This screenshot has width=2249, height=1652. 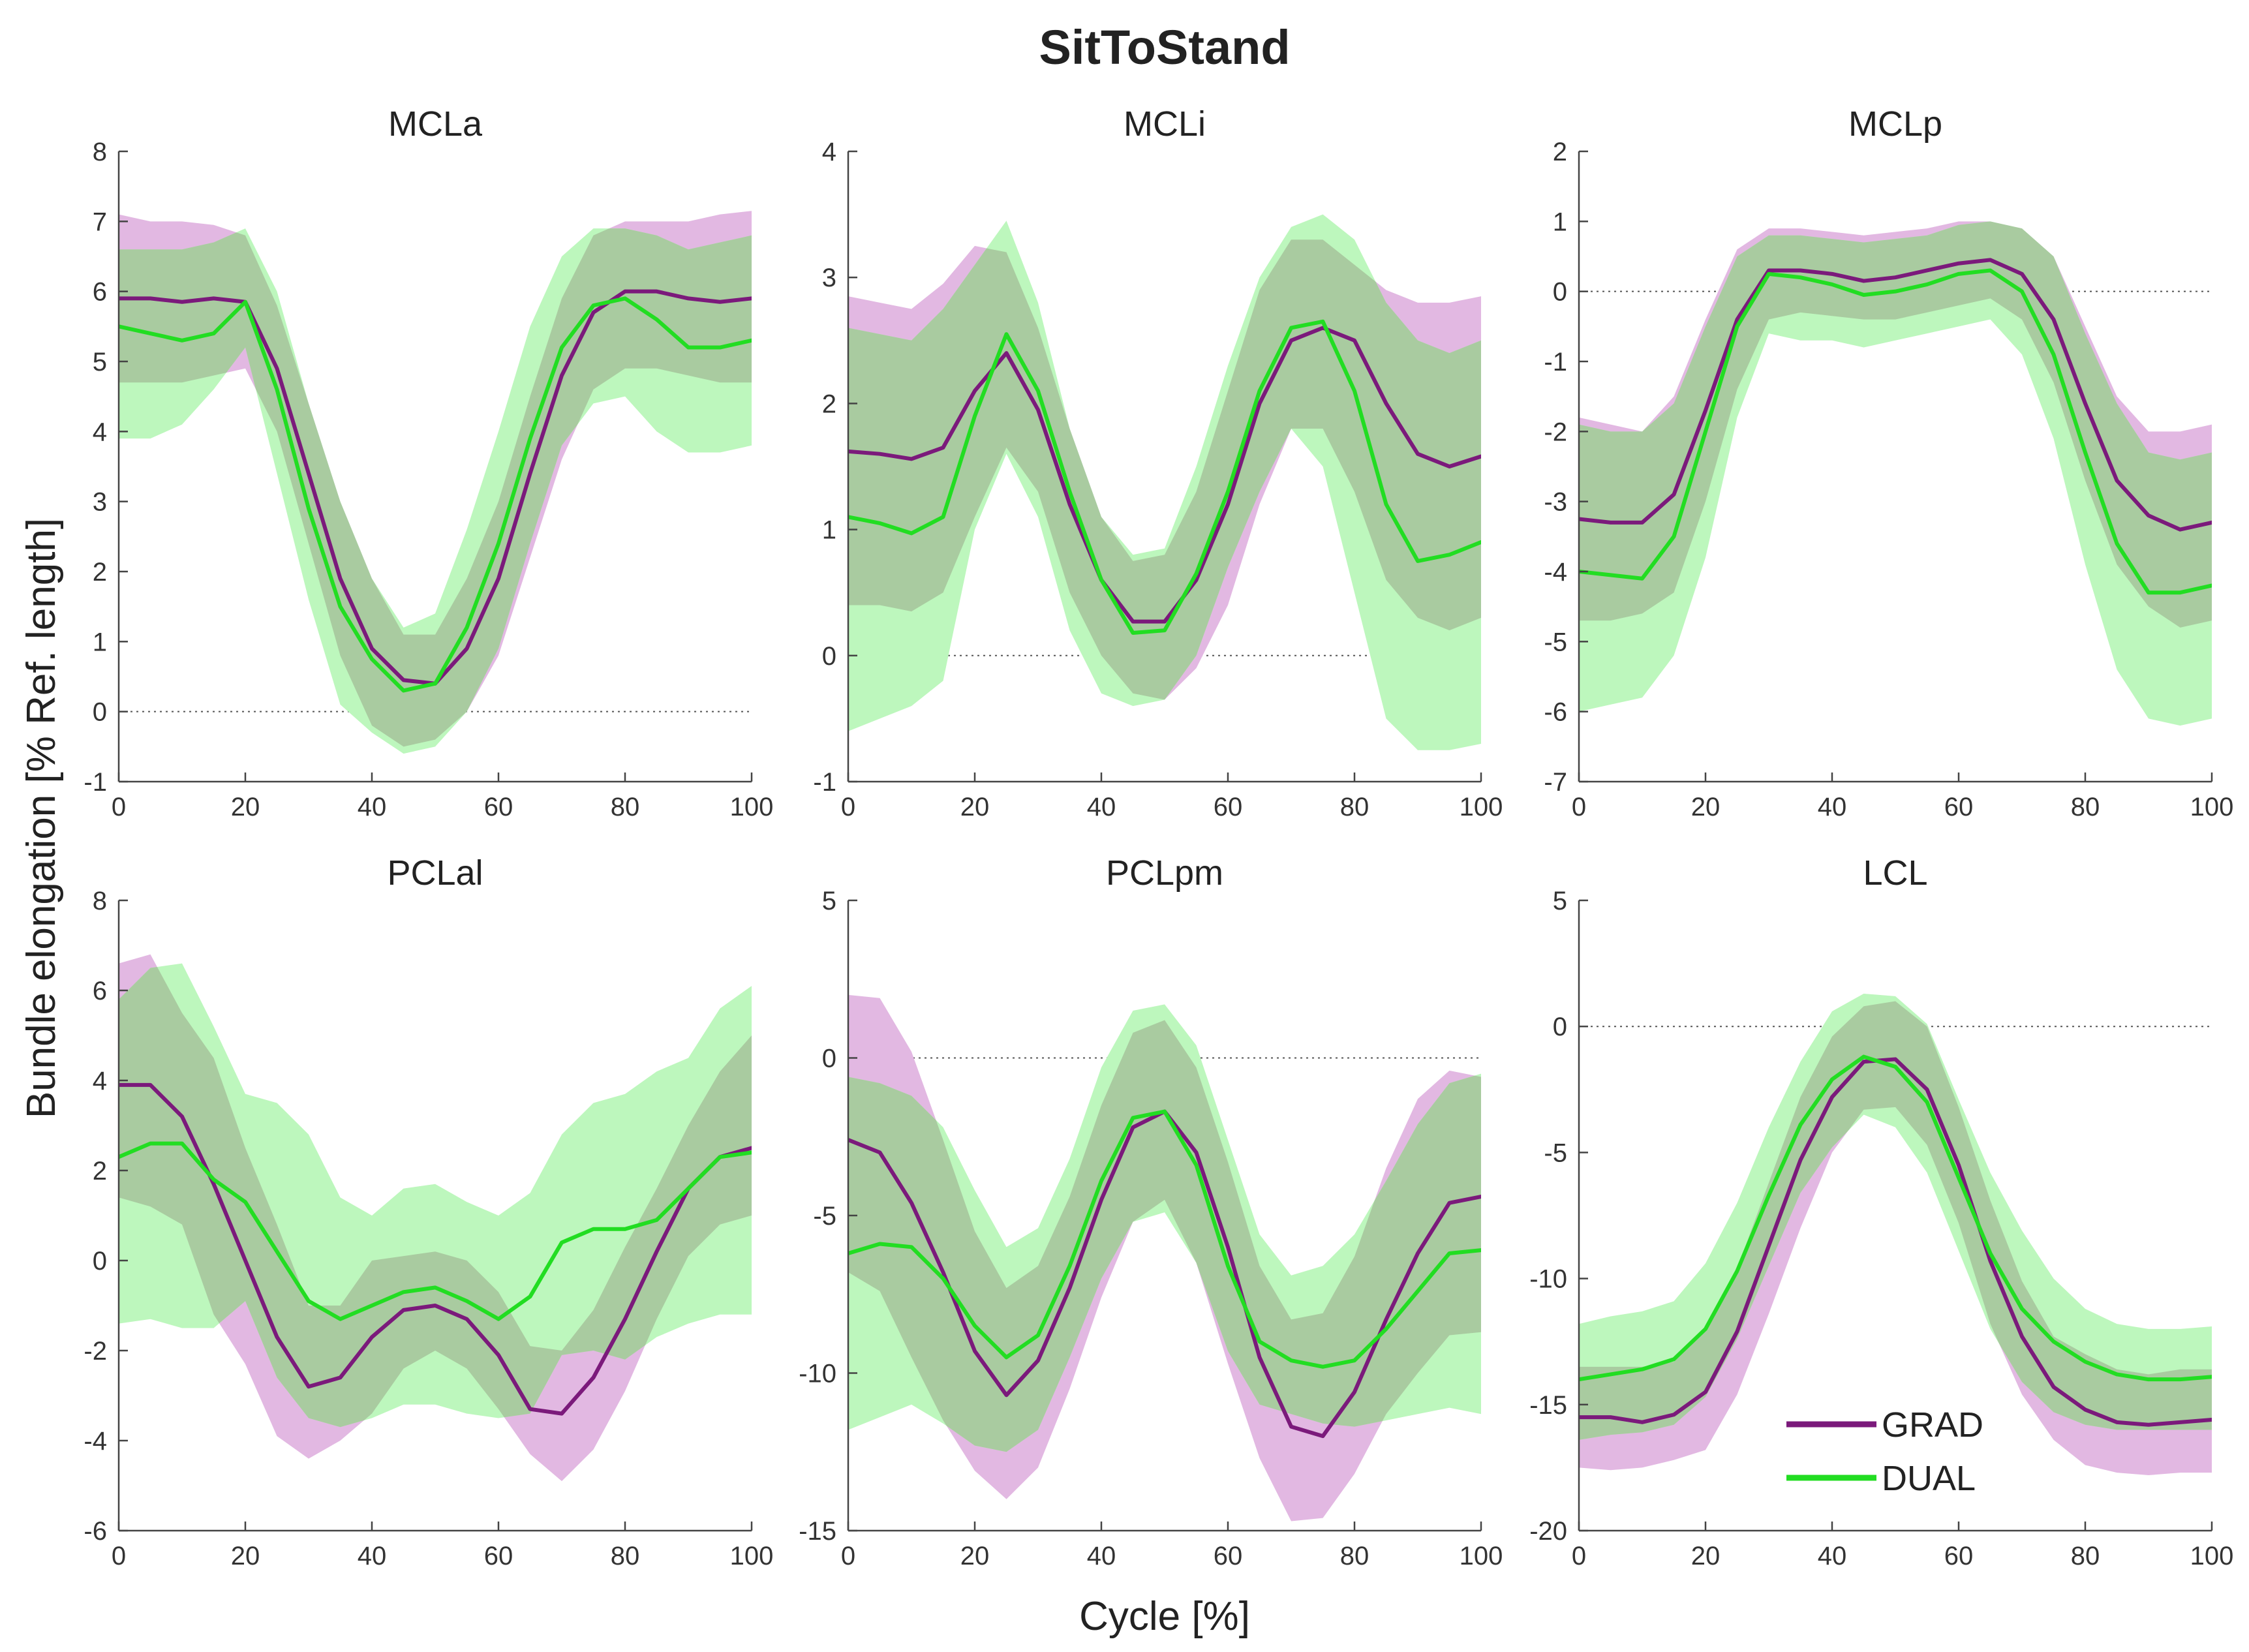 I want to click on y-tick-label: -6, so click(x=1556, y=713).